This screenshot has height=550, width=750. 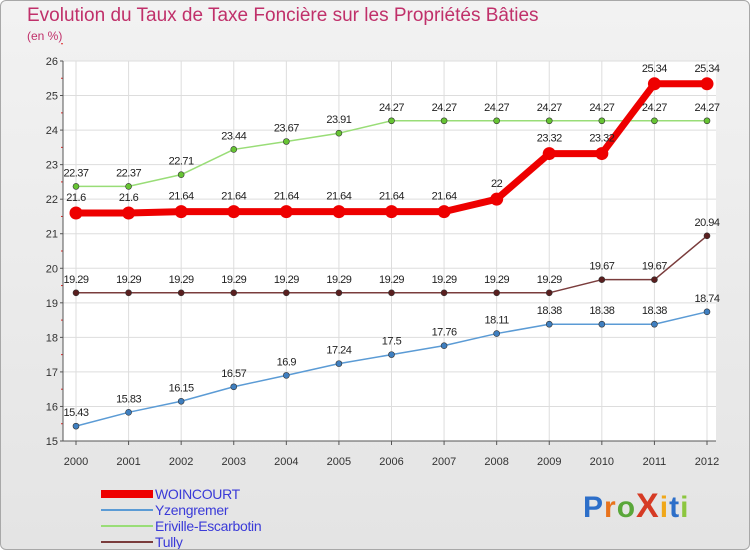 I want to click on unit-label: (en %), so click(x=45, y=36).